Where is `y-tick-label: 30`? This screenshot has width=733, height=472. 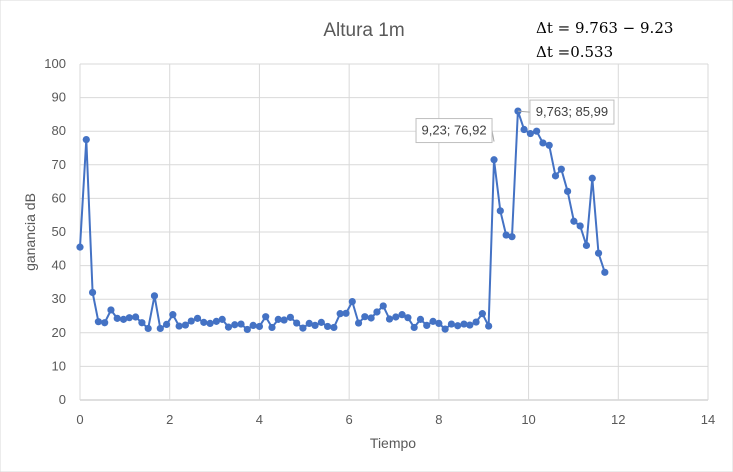 y-tick-label: 30 is located at coordinates (59, 298).